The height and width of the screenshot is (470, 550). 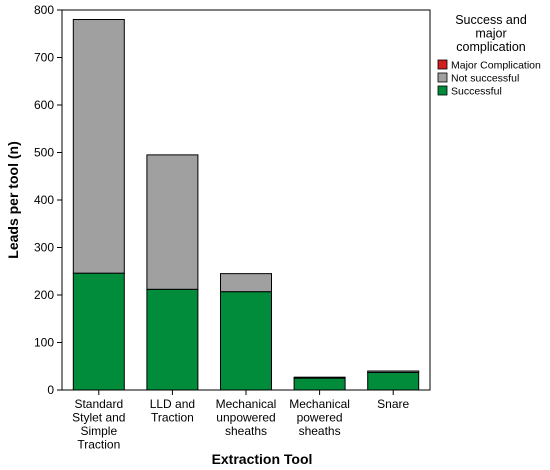 I want to click on y-tick-label: 500, so click(x=44, y=153).